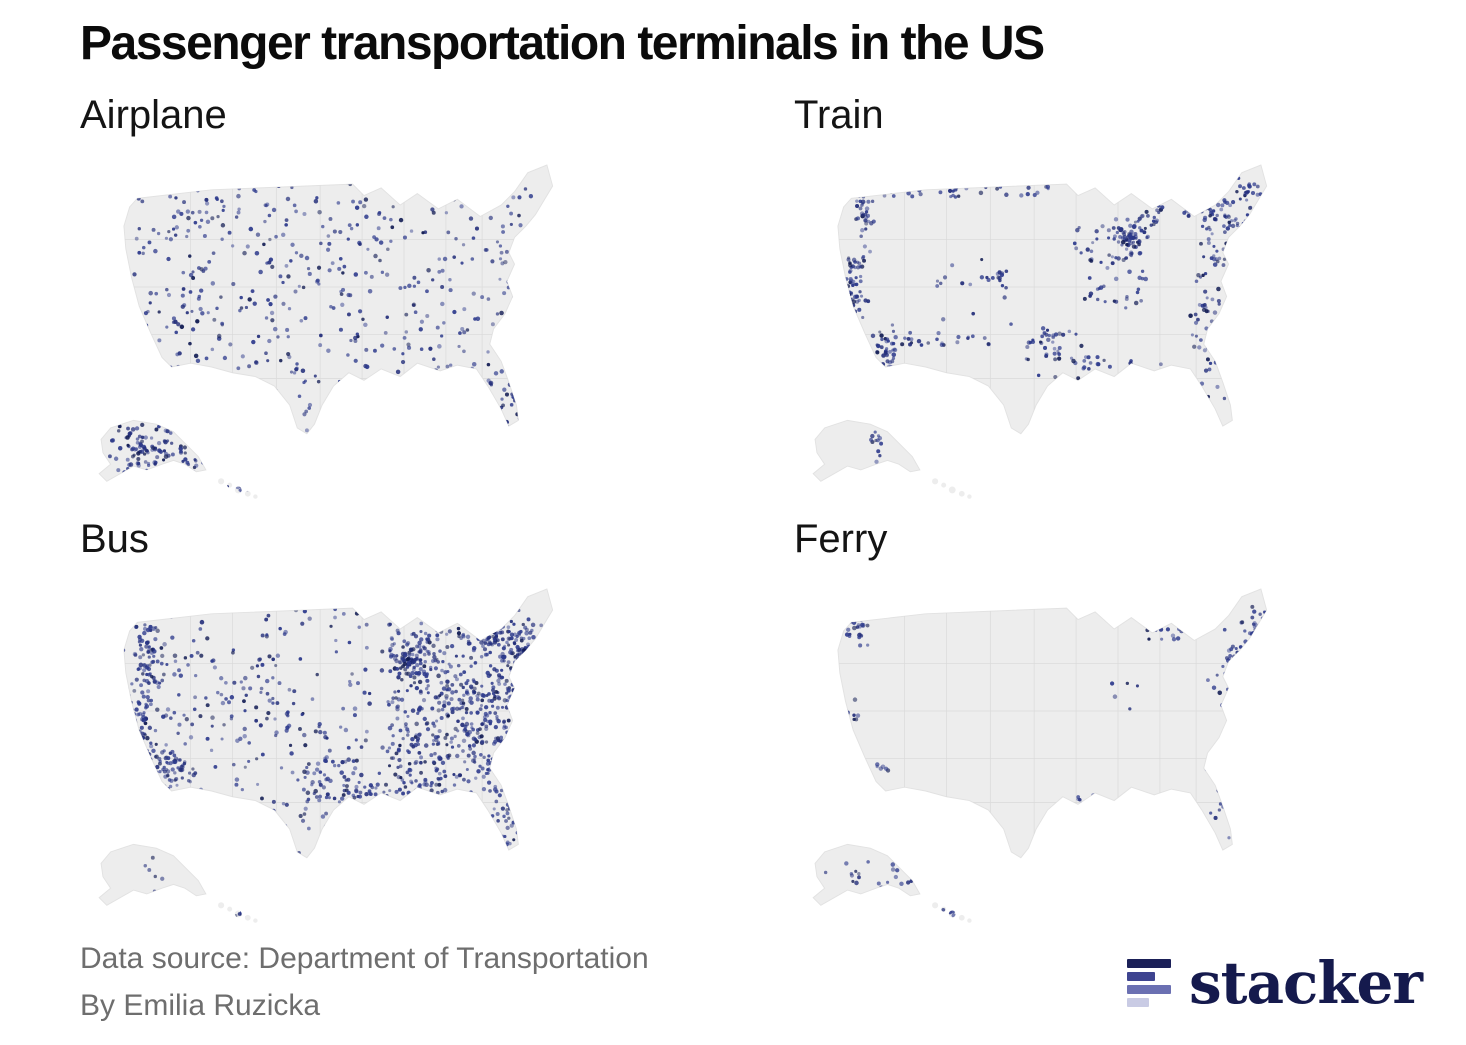 The image size is (1466, 1045). I want to click on byline-text: By Emilia Ruzicka, so click(200, 1005).